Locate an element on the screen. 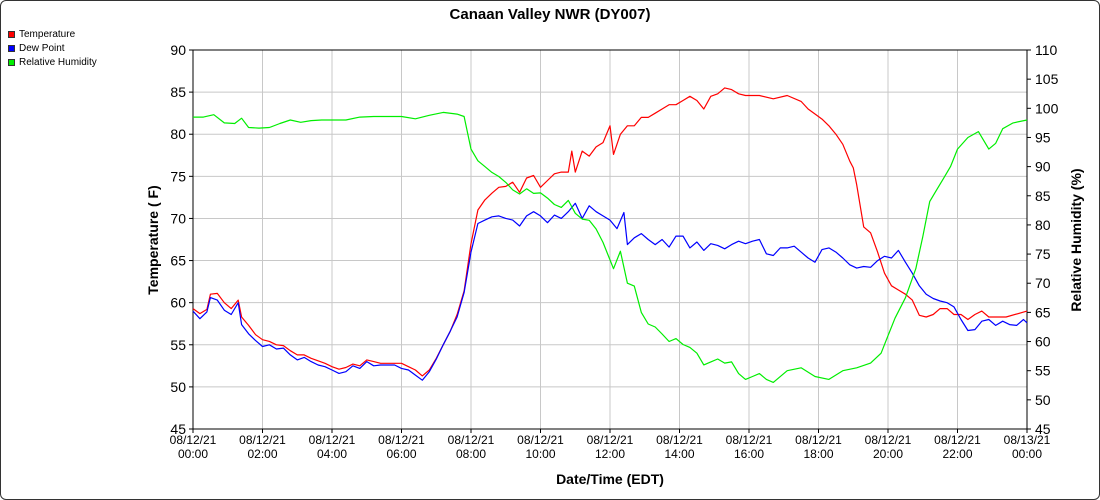  legend-item-dew-point: Dew Point is located at coordinates (52, 48).